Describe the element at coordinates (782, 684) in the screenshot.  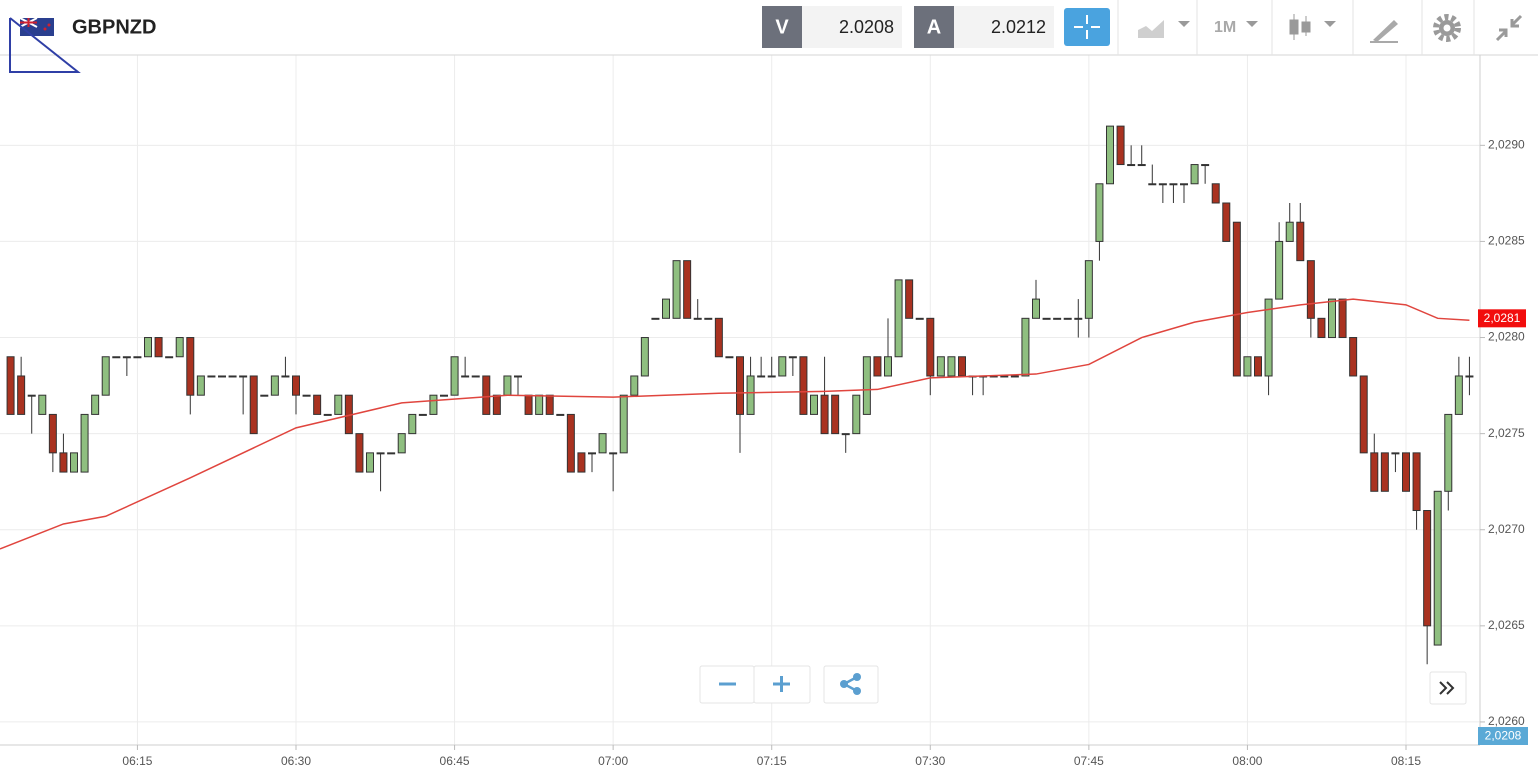
I see `zoom-in-button` at that location.